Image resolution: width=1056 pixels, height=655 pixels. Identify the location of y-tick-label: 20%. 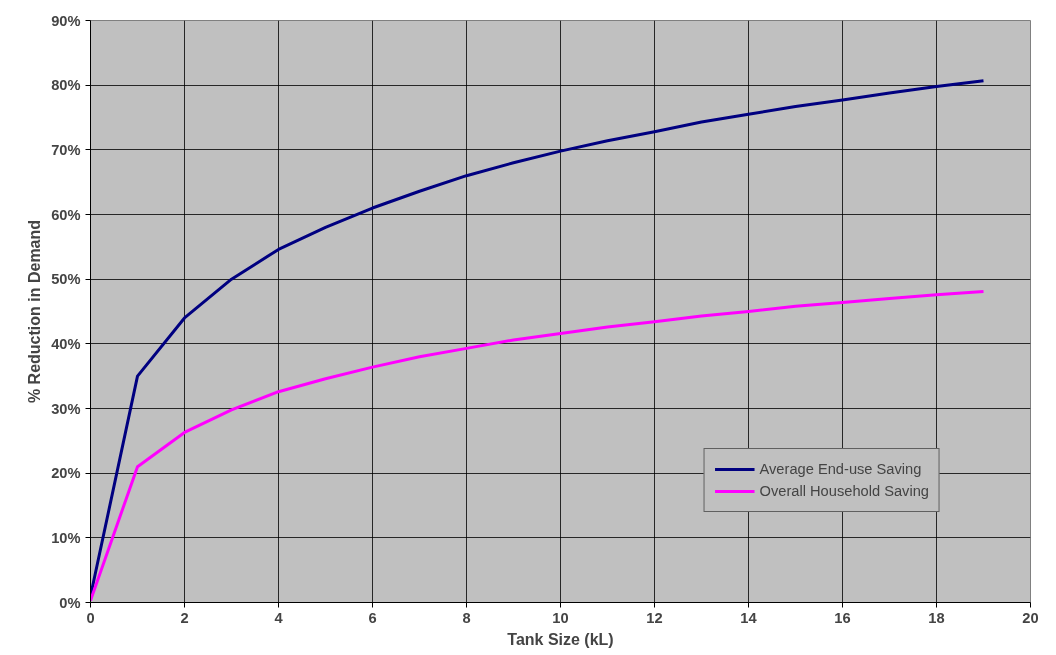
(66, 473).